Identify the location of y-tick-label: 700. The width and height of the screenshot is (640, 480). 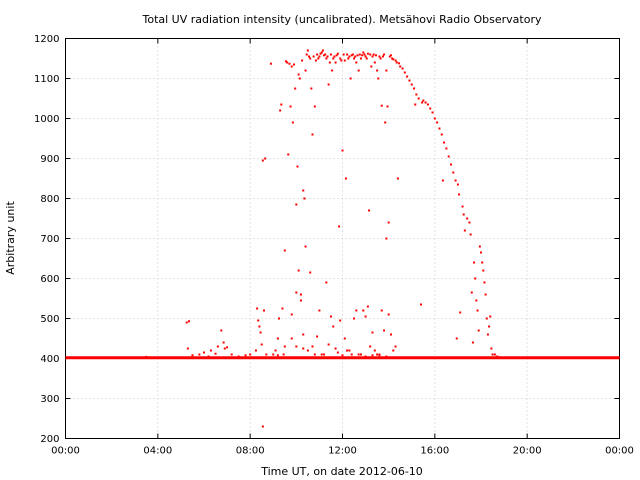
(49, 239).